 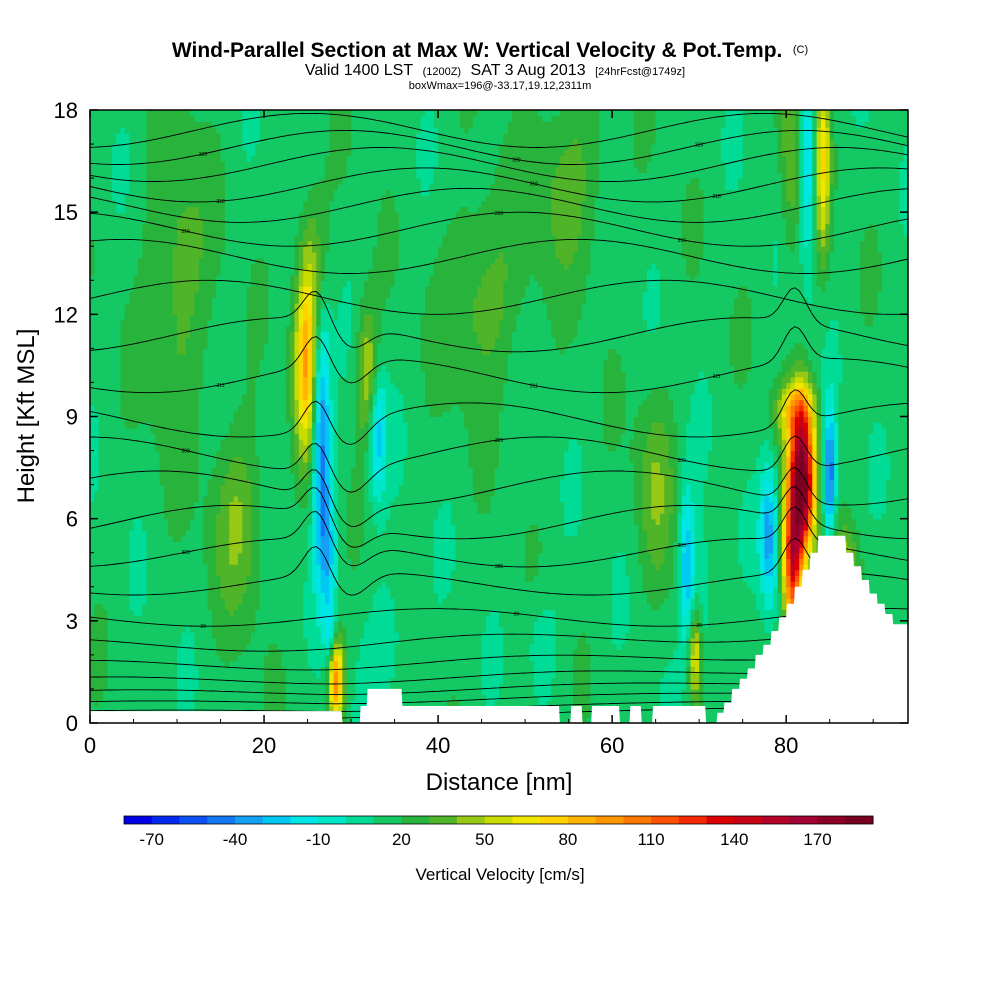 I want to click on x-tick-label: 20, so click(x=264, y=745).